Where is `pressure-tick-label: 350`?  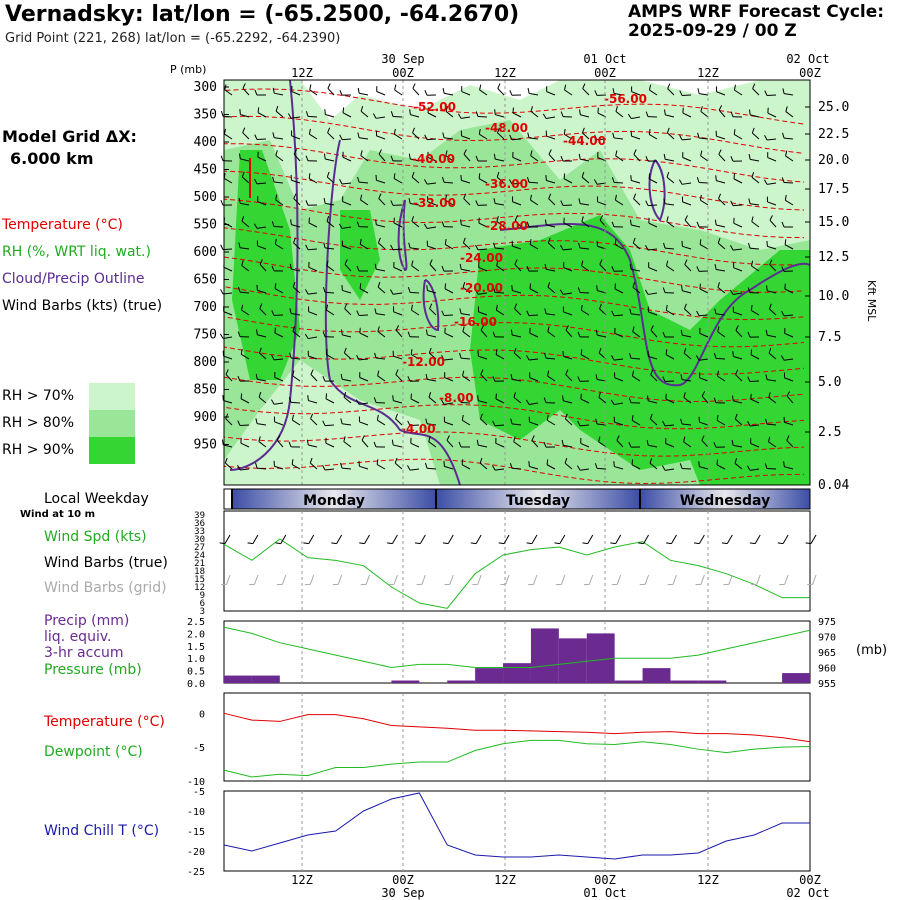
pressure-tick-label: 350 is located at coordinates (205, 115).